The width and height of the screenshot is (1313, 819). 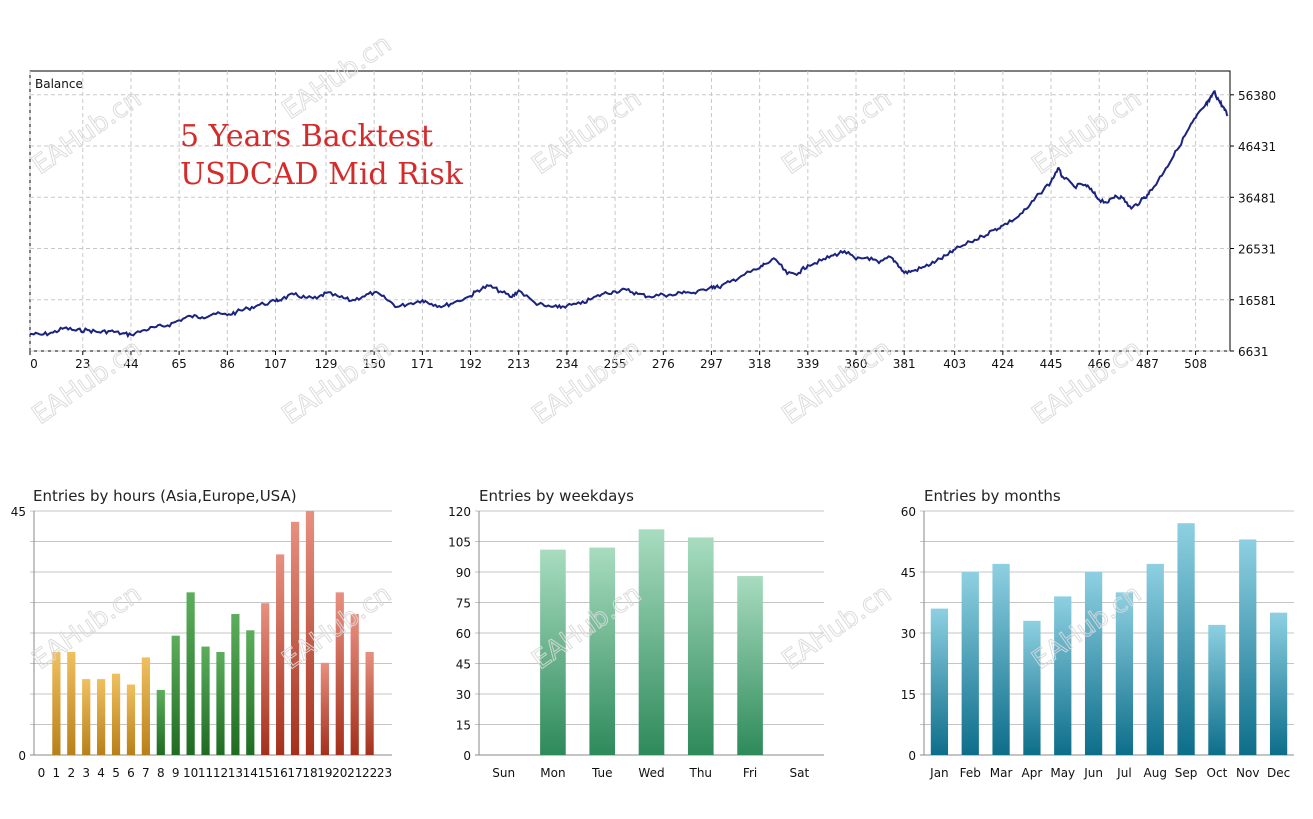 What do you see at coordinates (322, 174) in the screenshot?
I see `annotation-line-2: USDCAD Mid Risk` at bounding box center [322, 174].